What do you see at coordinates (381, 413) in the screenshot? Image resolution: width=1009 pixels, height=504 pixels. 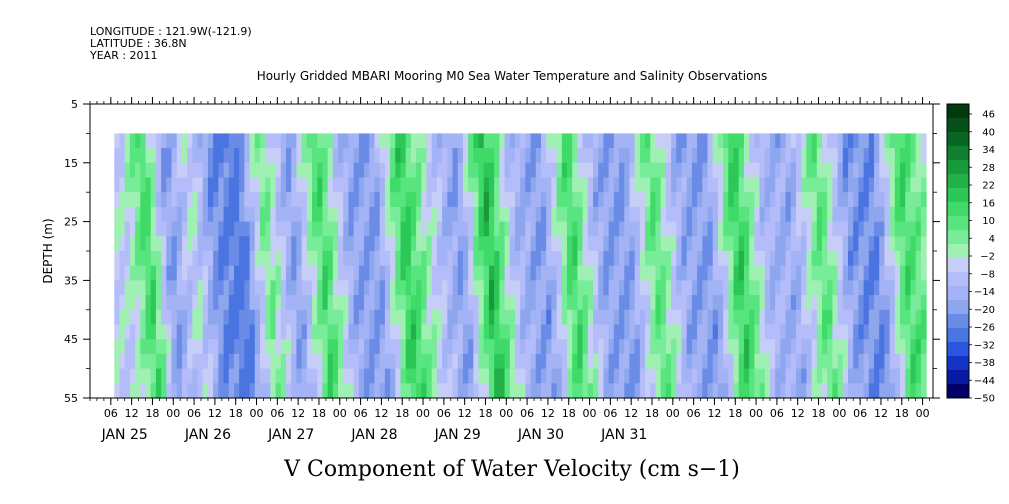 I see `x-hour-tick-label: 12` at bounding box center [381, 413].